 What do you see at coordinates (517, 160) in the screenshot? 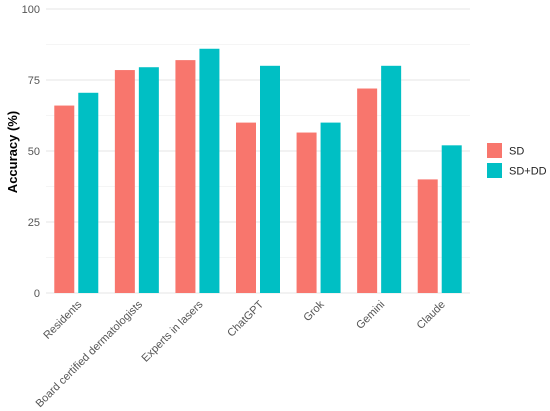
I see `legend: SD SD+DD` at bounding box center [517, 160].